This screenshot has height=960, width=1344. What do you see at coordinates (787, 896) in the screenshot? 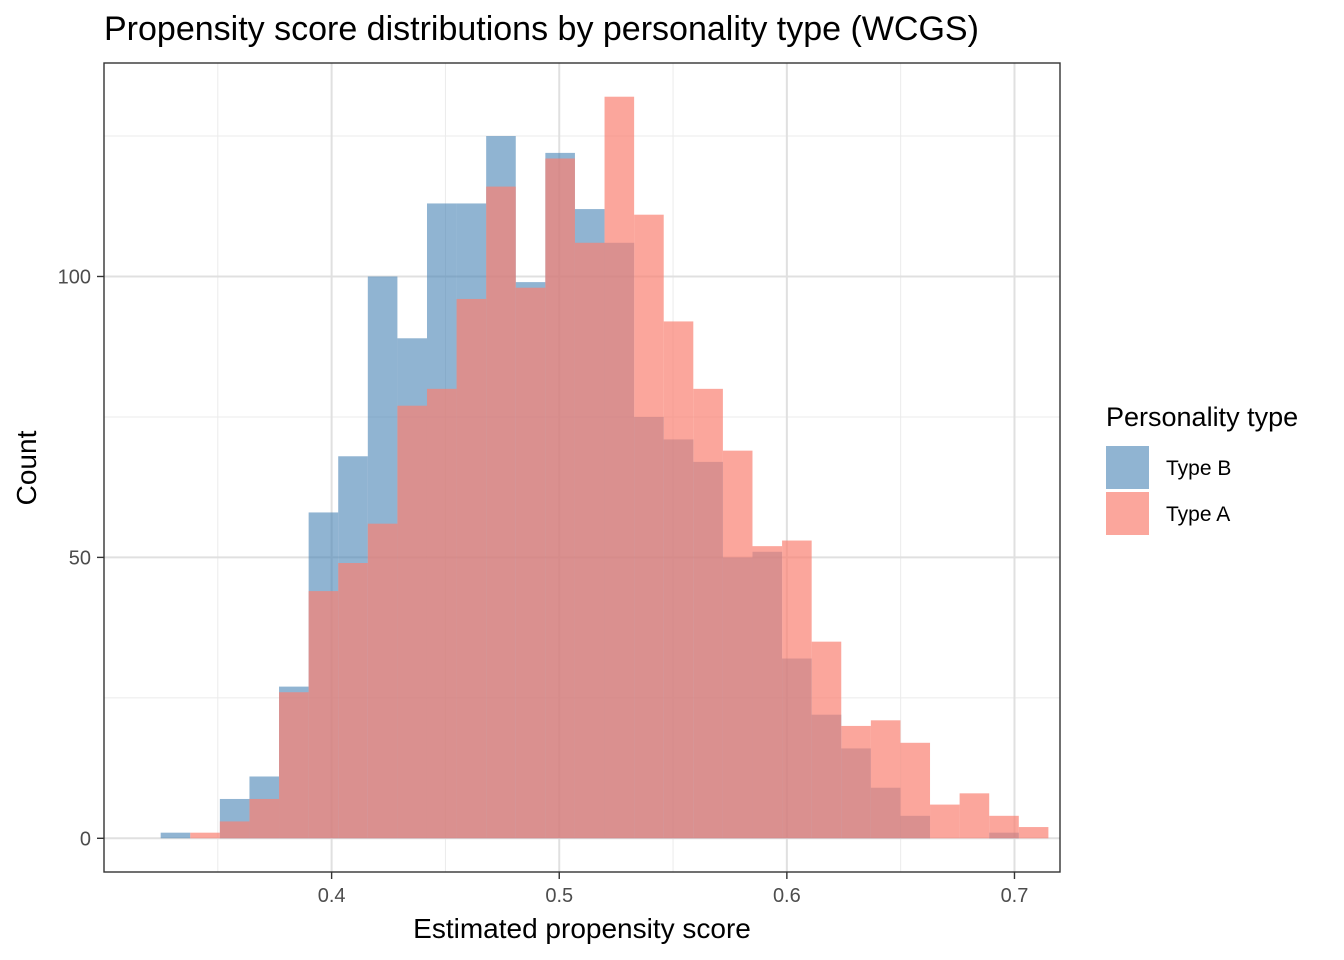
I see `x-tick-label: 0.6` at bounding box center [787, 896].